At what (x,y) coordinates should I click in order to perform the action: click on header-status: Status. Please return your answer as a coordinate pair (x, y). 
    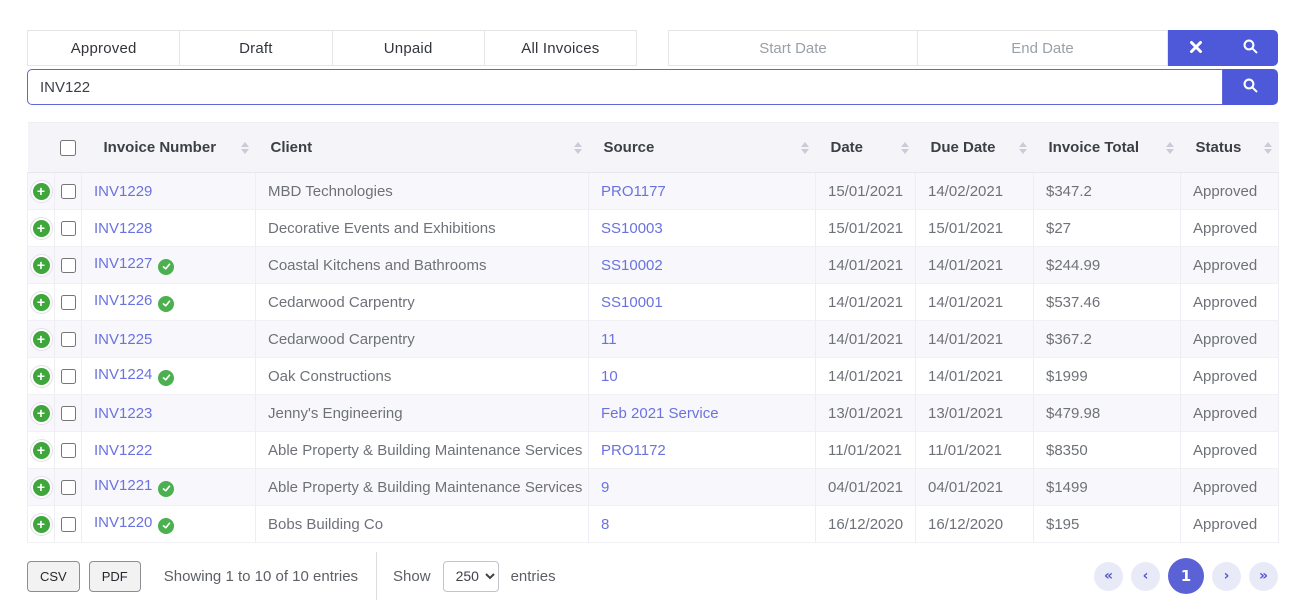
    Looking at the image, I should click on (1229, 147).